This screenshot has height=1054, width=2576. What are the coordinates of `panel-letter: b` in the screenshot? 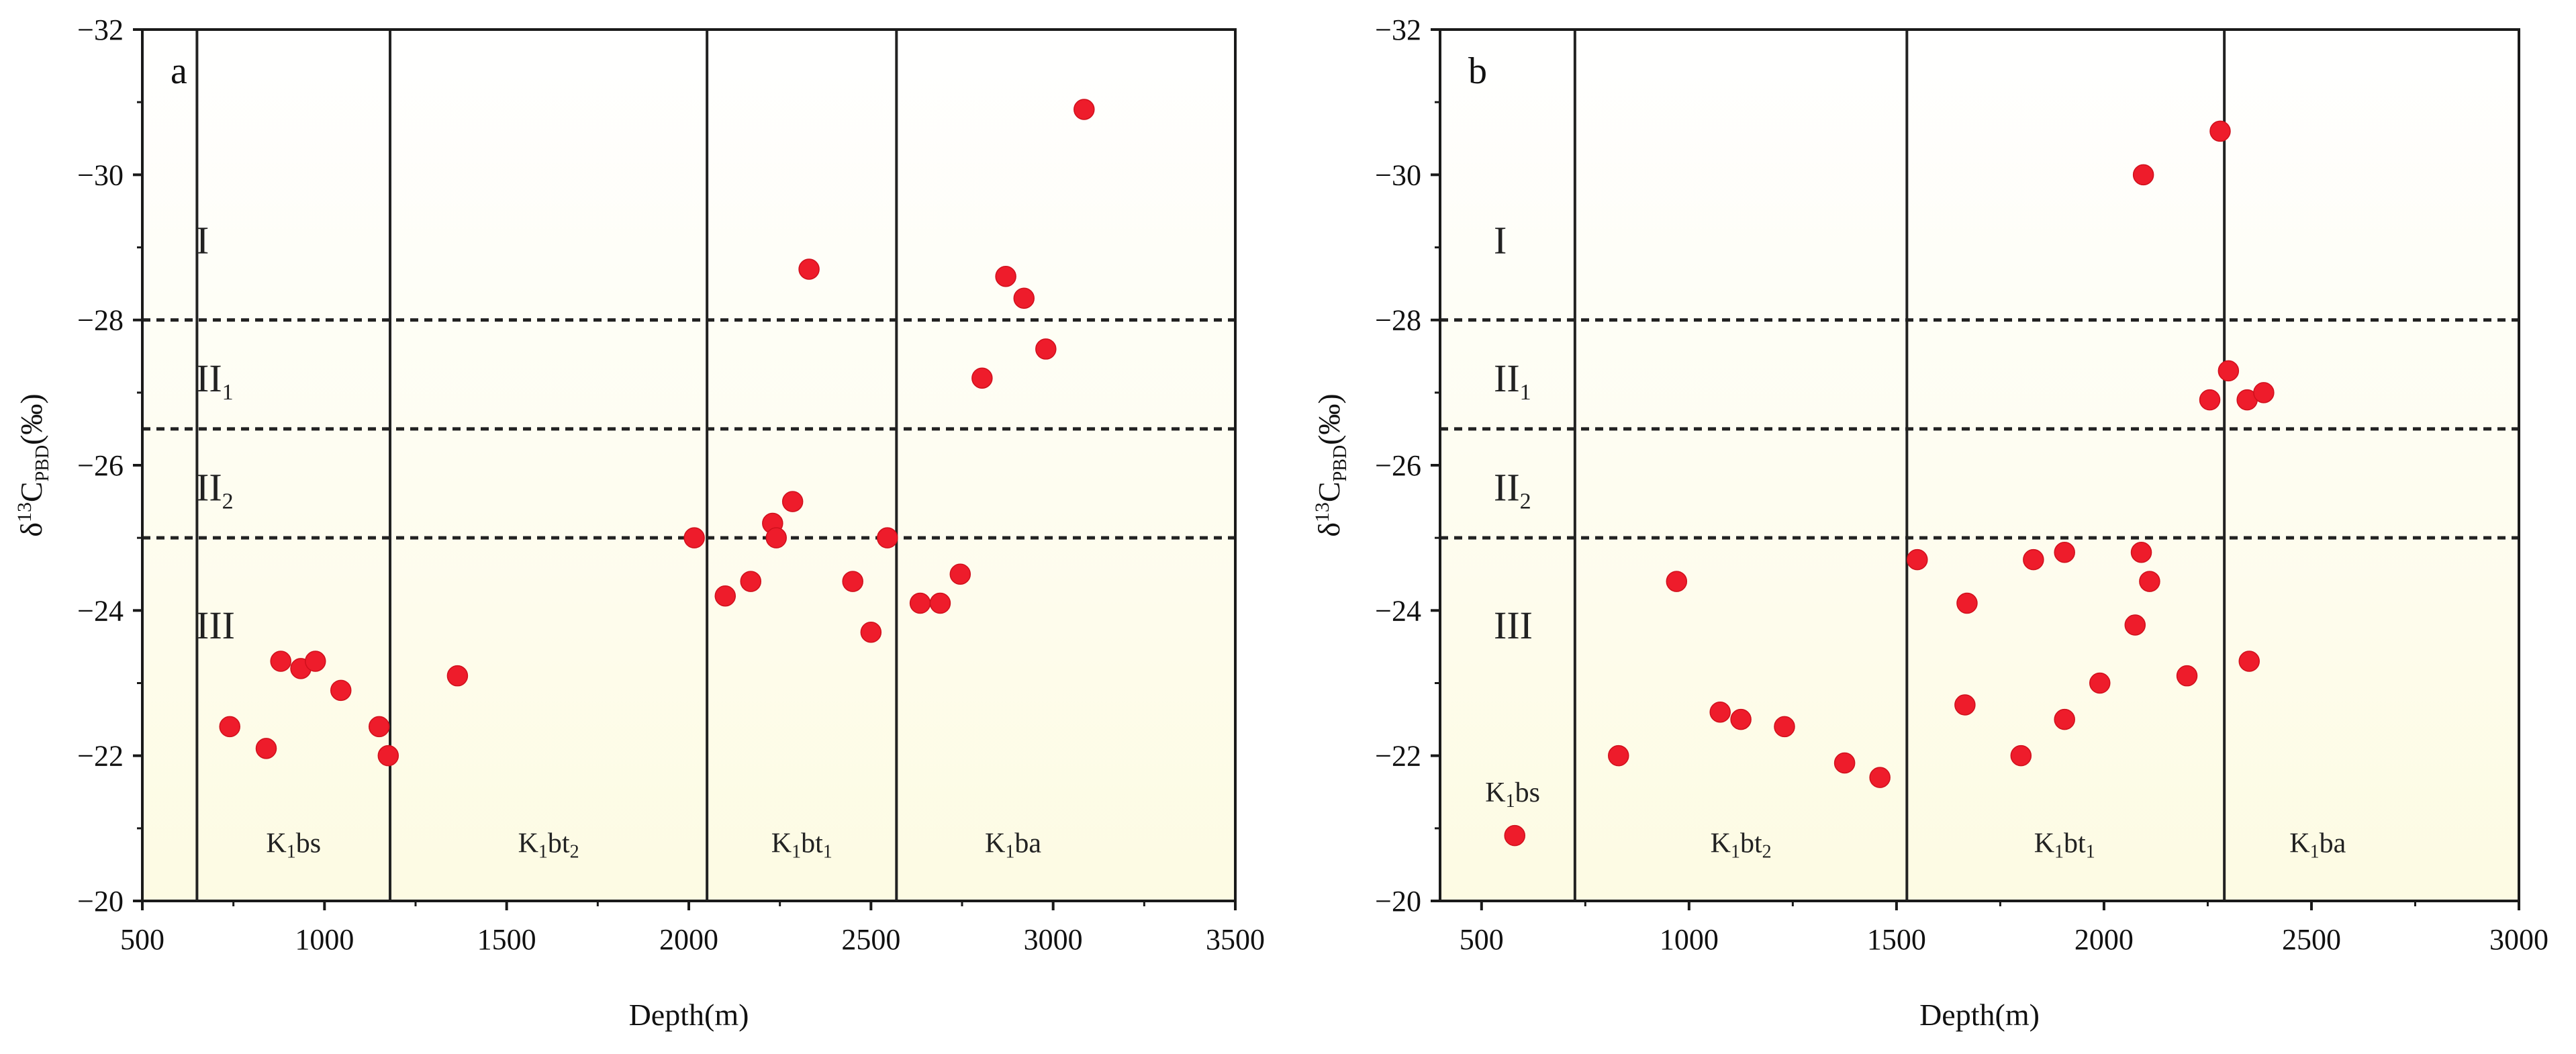 It's located at (1477, 71).